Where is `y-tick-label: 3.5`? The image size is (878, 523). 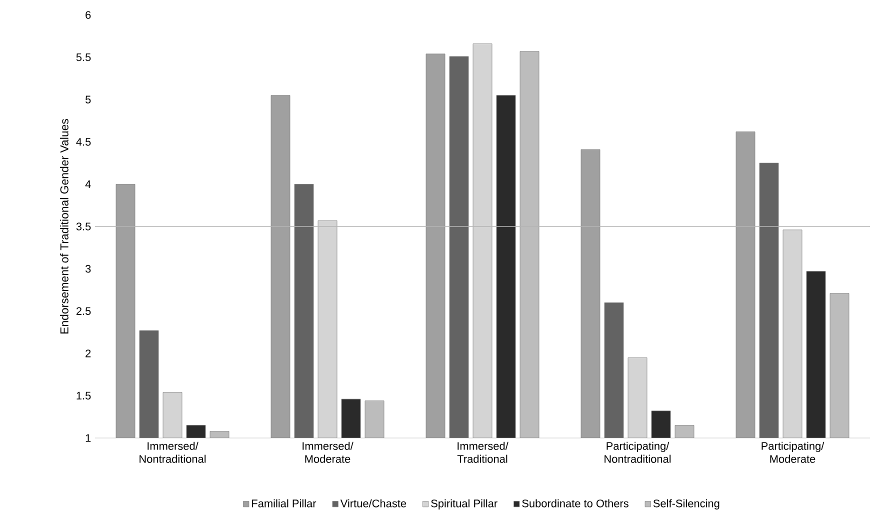 y-tick-label: 3.5 is located at coordinates (83, 226).